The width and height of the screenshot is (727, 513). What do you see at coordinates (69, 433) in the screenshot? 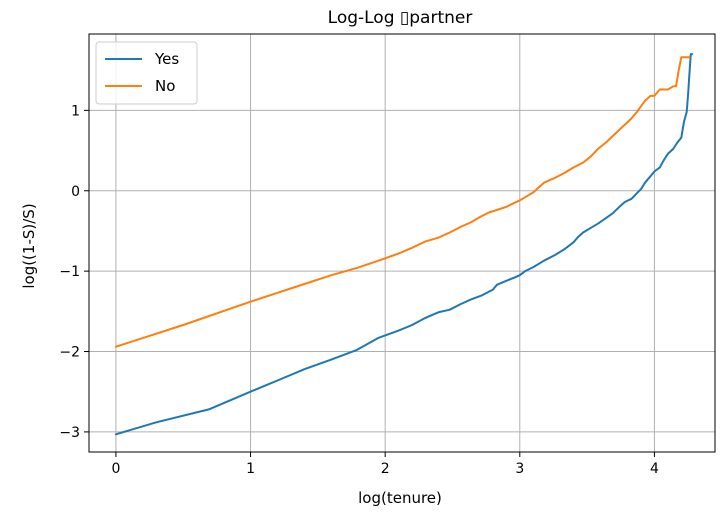
I see `y-tick-label: −3` at bounding box center [69, 433].